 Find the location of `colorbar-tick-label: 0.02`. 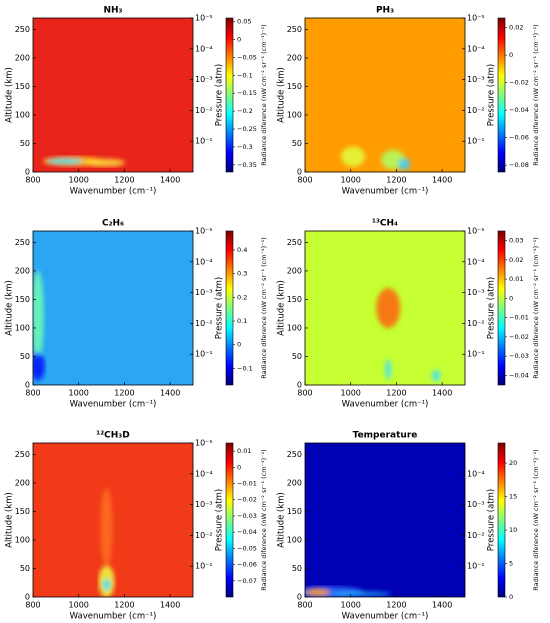

colorbar-tick-label: 0.02 is located at coordinates (516, 260).